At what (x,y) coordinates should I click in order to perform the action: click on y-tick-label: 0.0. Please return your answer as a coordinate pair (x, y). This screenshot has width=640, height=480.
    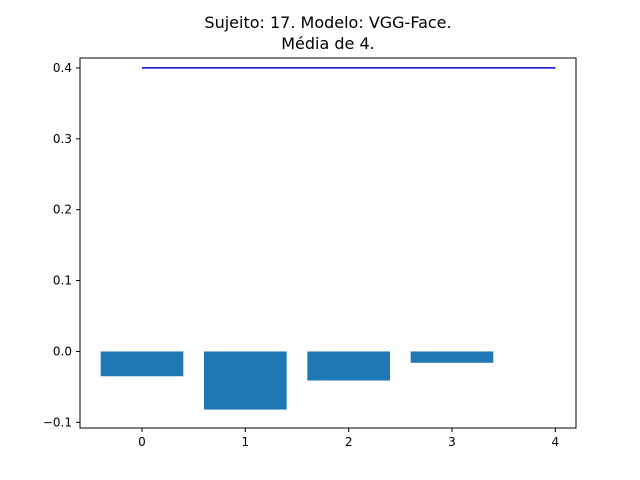
    Looking at the image, I should click on (62, 351).